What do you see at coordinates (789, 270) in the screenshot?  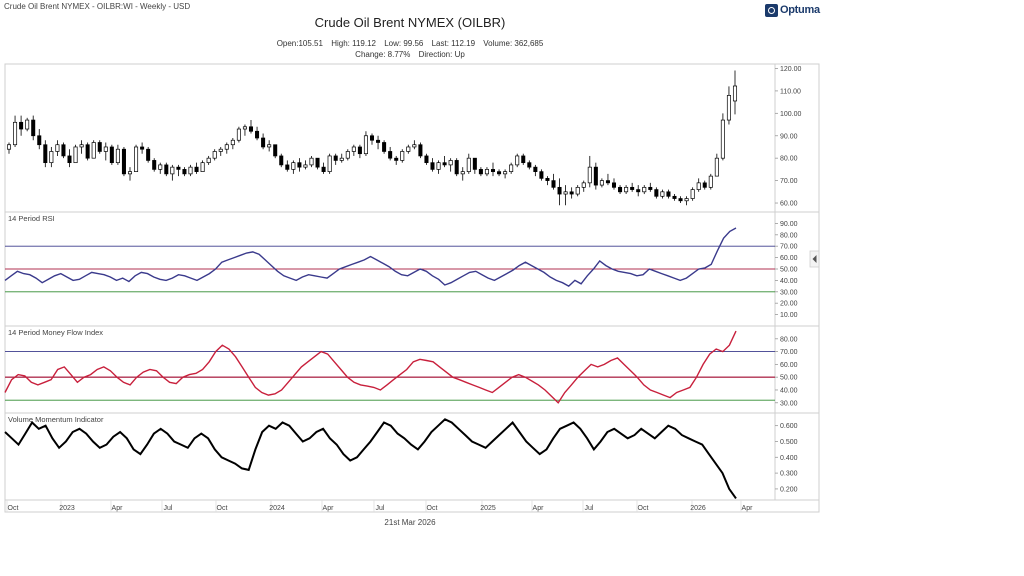 I see `y-tick-label: 50.00` at bounding box center [789, 270].